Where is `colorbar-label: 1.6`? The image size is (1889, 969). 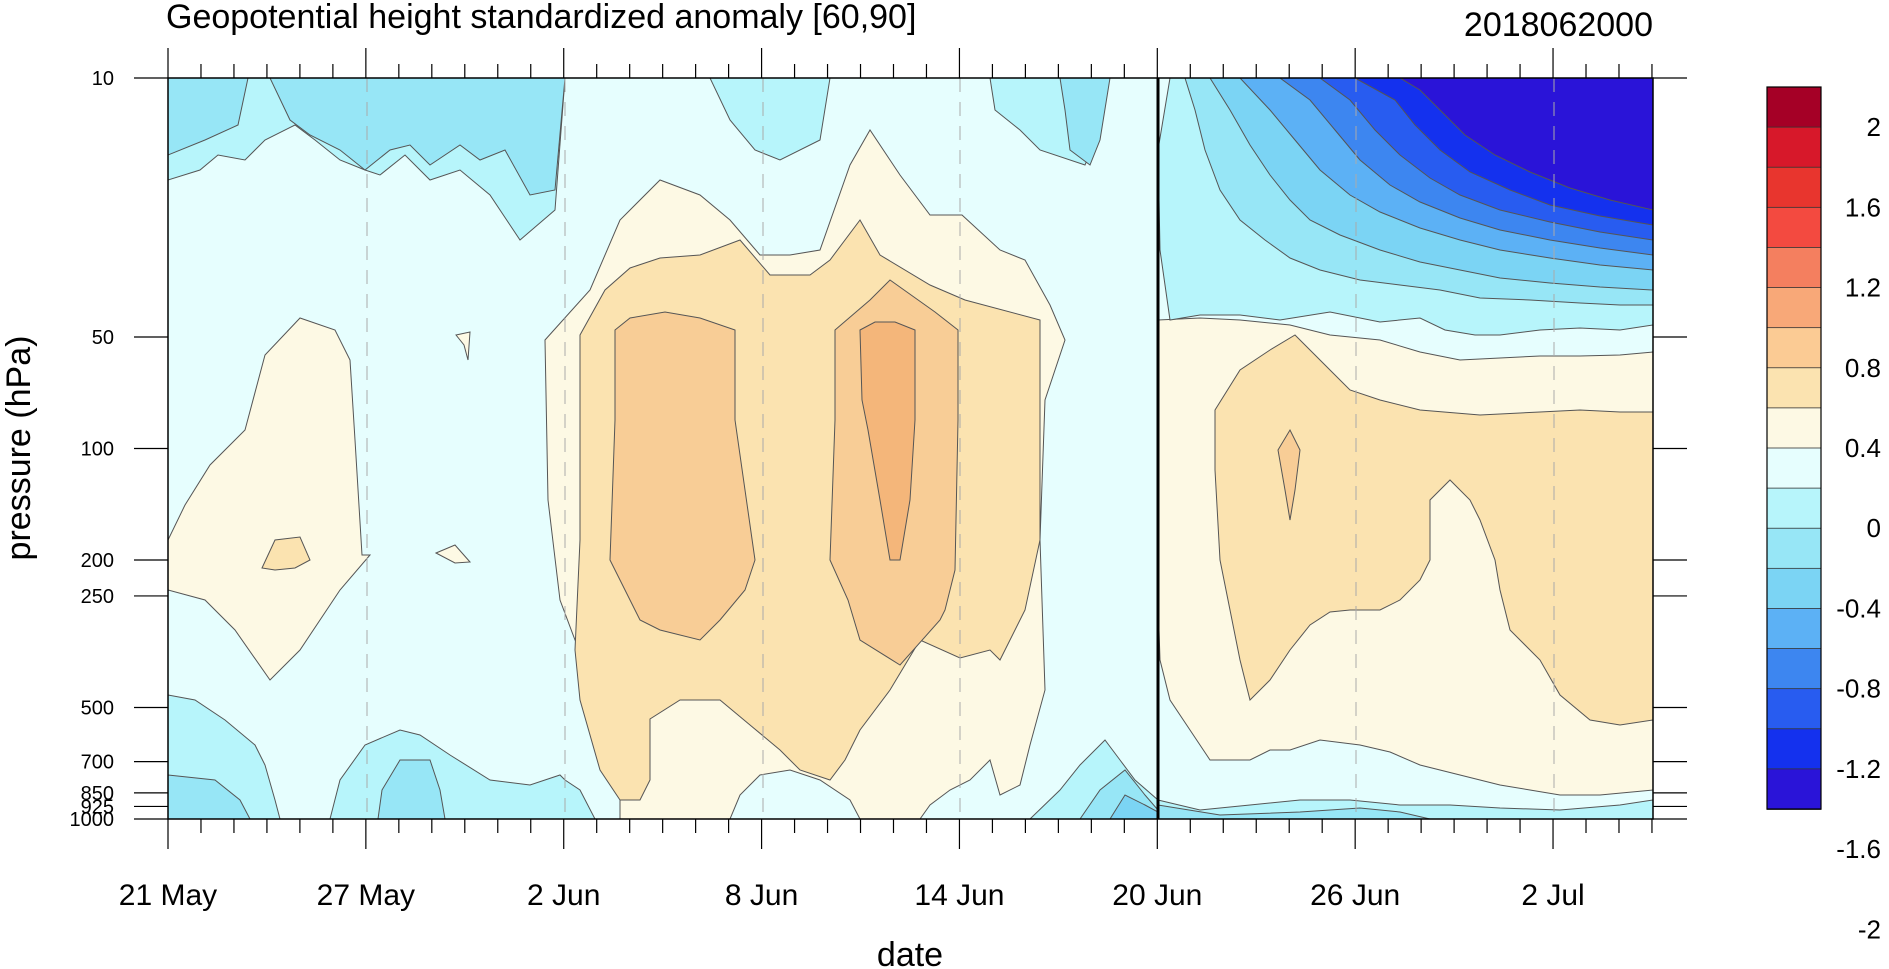
colorbar-label: 1.6 is located at coordinates (1863, 207).